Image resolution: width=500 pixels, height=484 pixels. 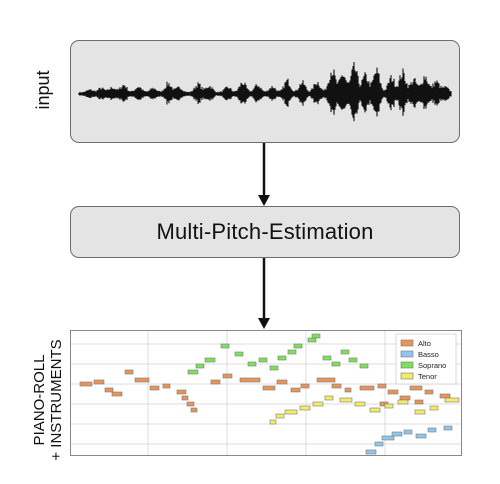 I want to click on legend-swatch-basso, so click(x=407, y=354).